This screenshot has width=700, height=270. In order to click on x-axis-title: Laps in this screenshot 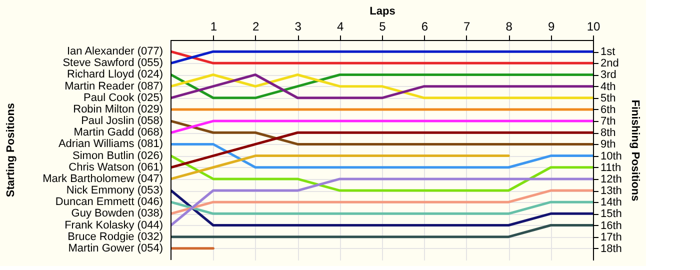, I will do `click(383, 12)`.